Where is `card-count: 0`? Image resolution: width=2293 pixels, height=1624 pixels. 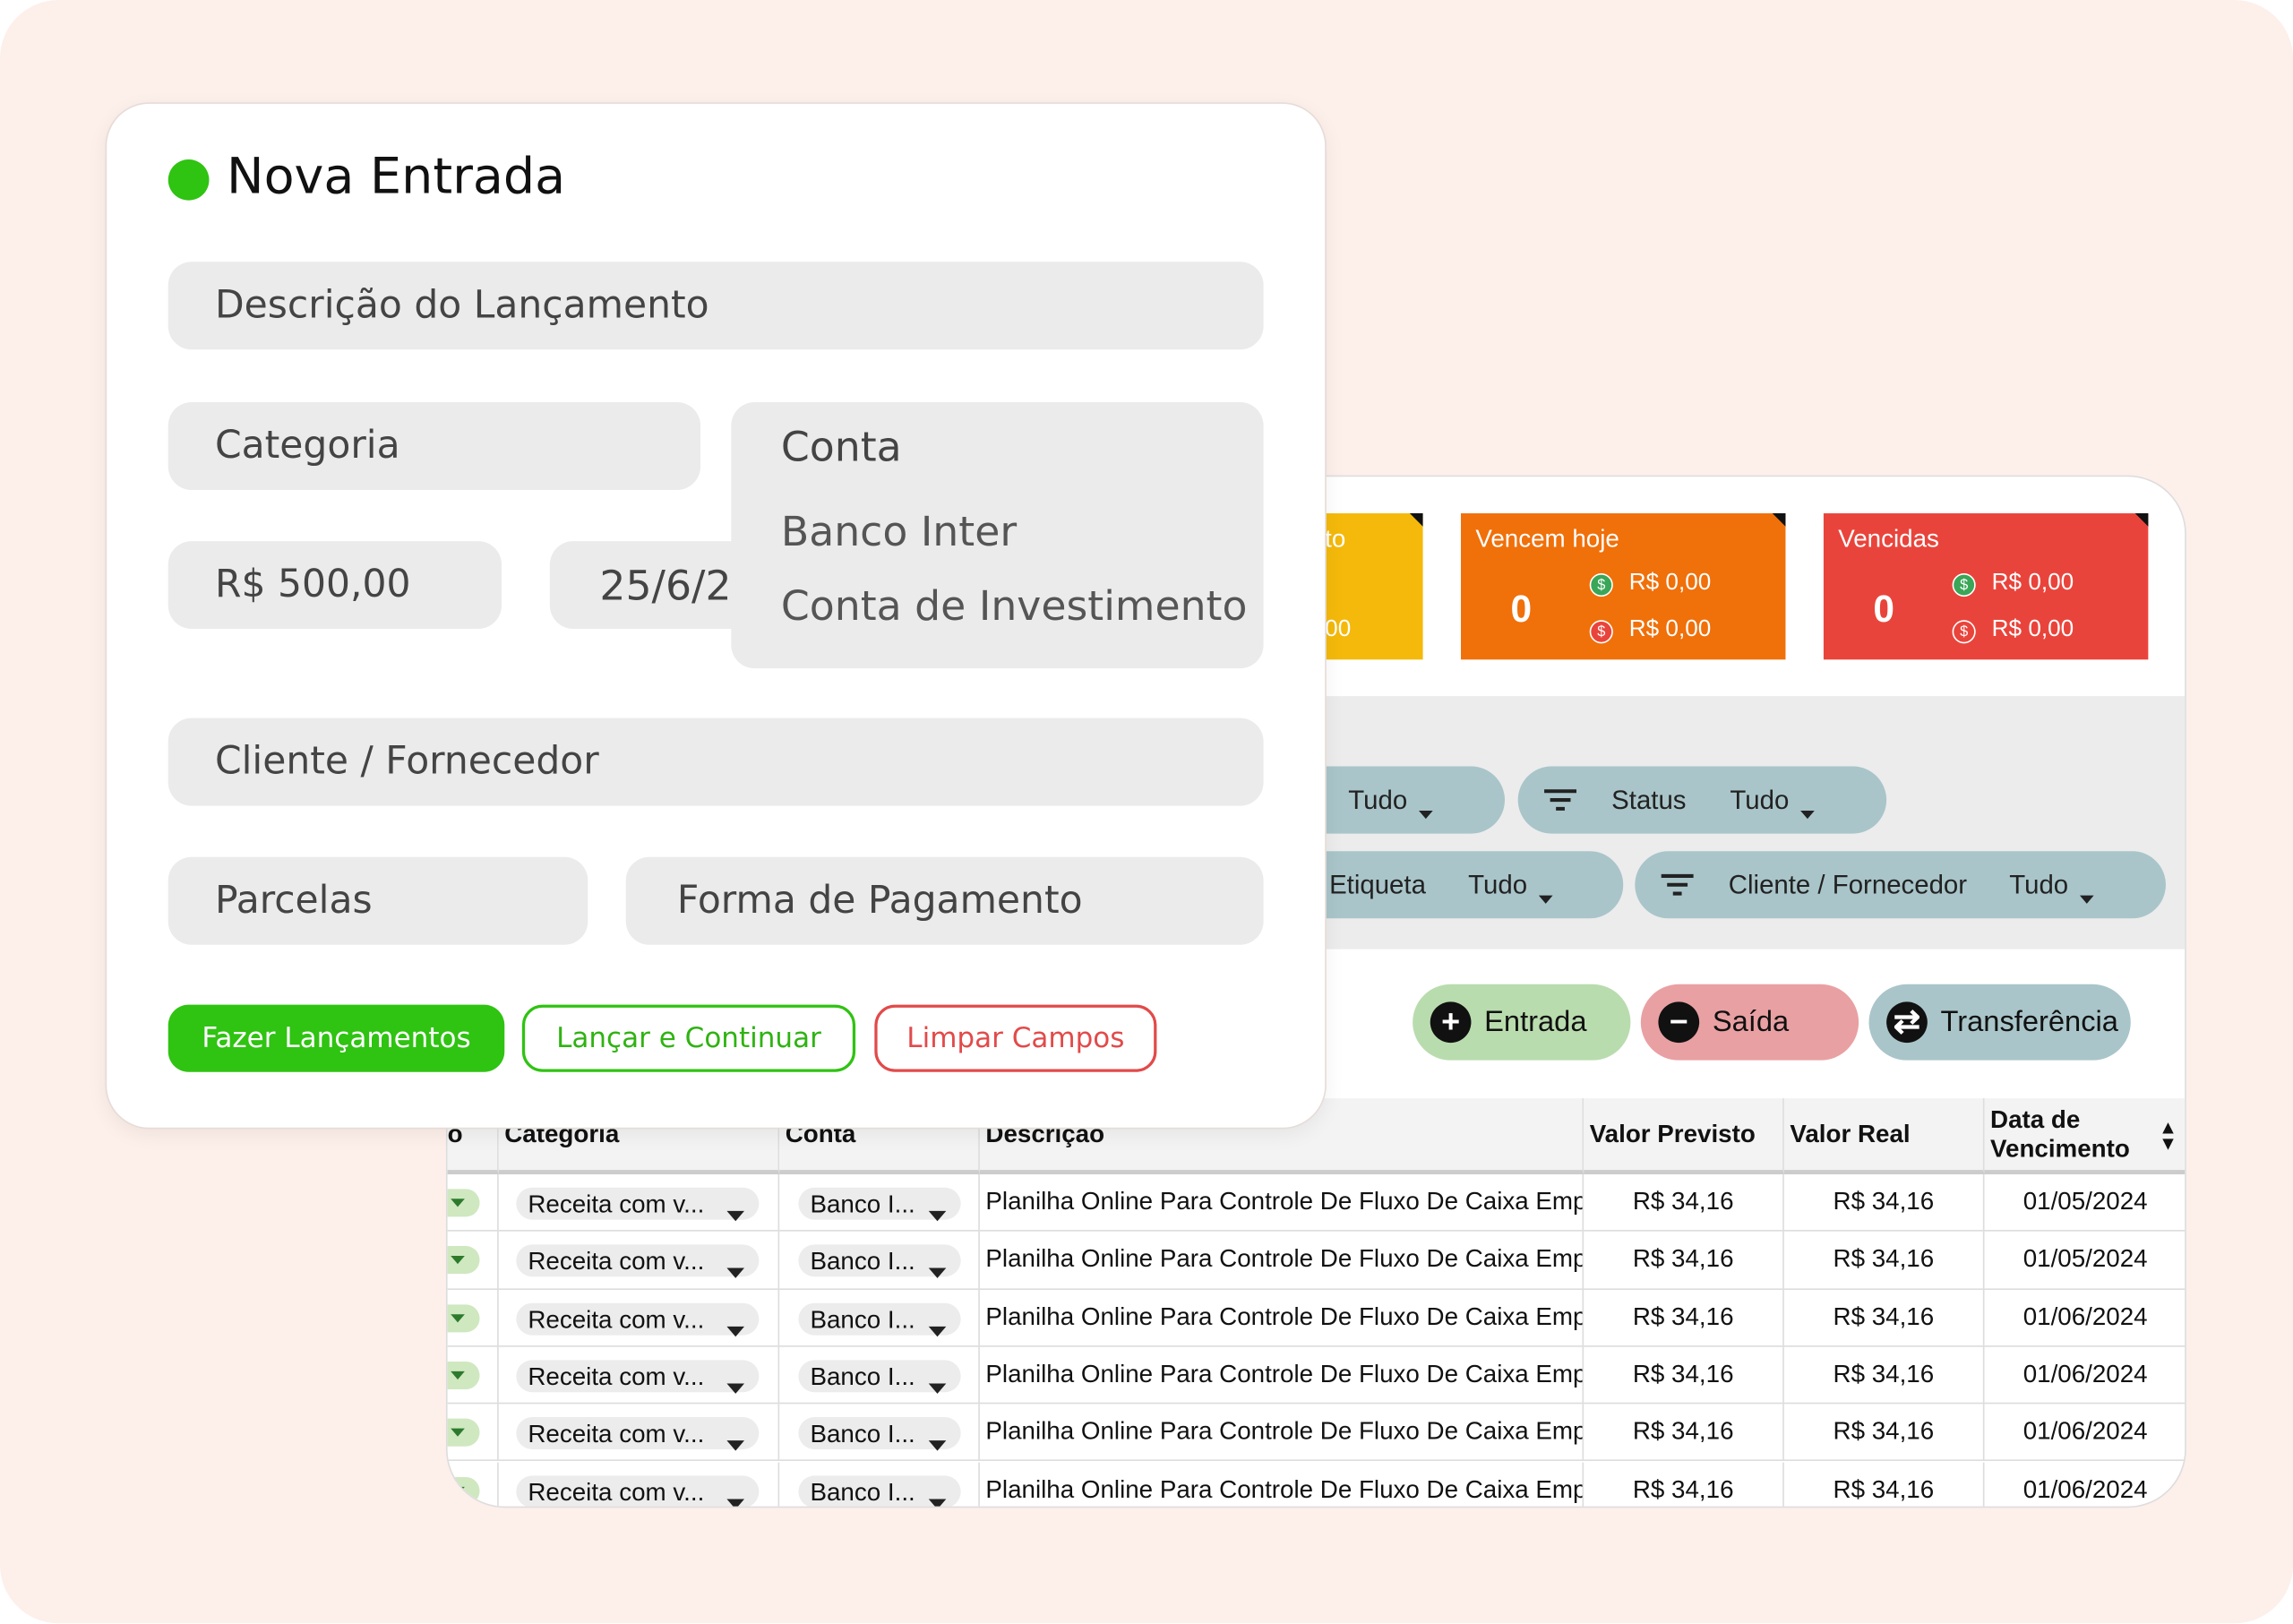
card-count: 0 is located at coordinates (1884, 608).